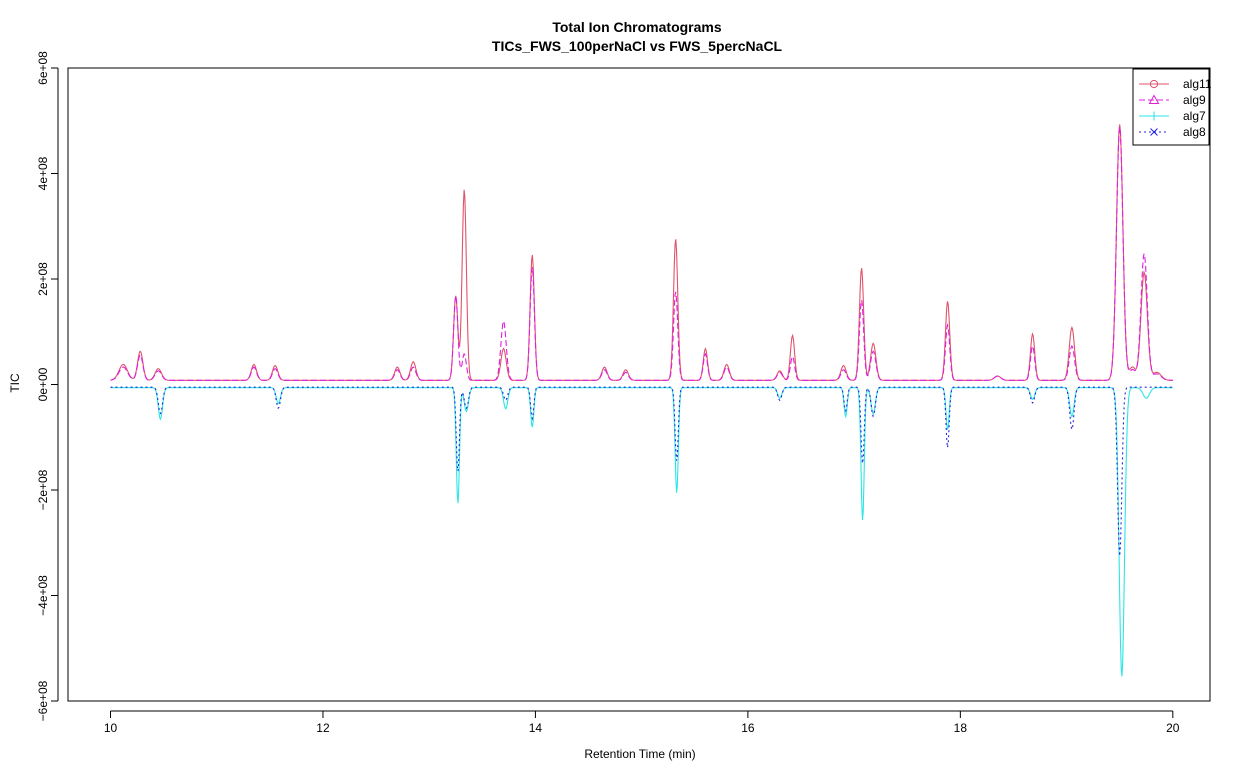 This screenshot has height=783, width=1245. I want to click on y-axis-label: TIC, so click(15, 383).